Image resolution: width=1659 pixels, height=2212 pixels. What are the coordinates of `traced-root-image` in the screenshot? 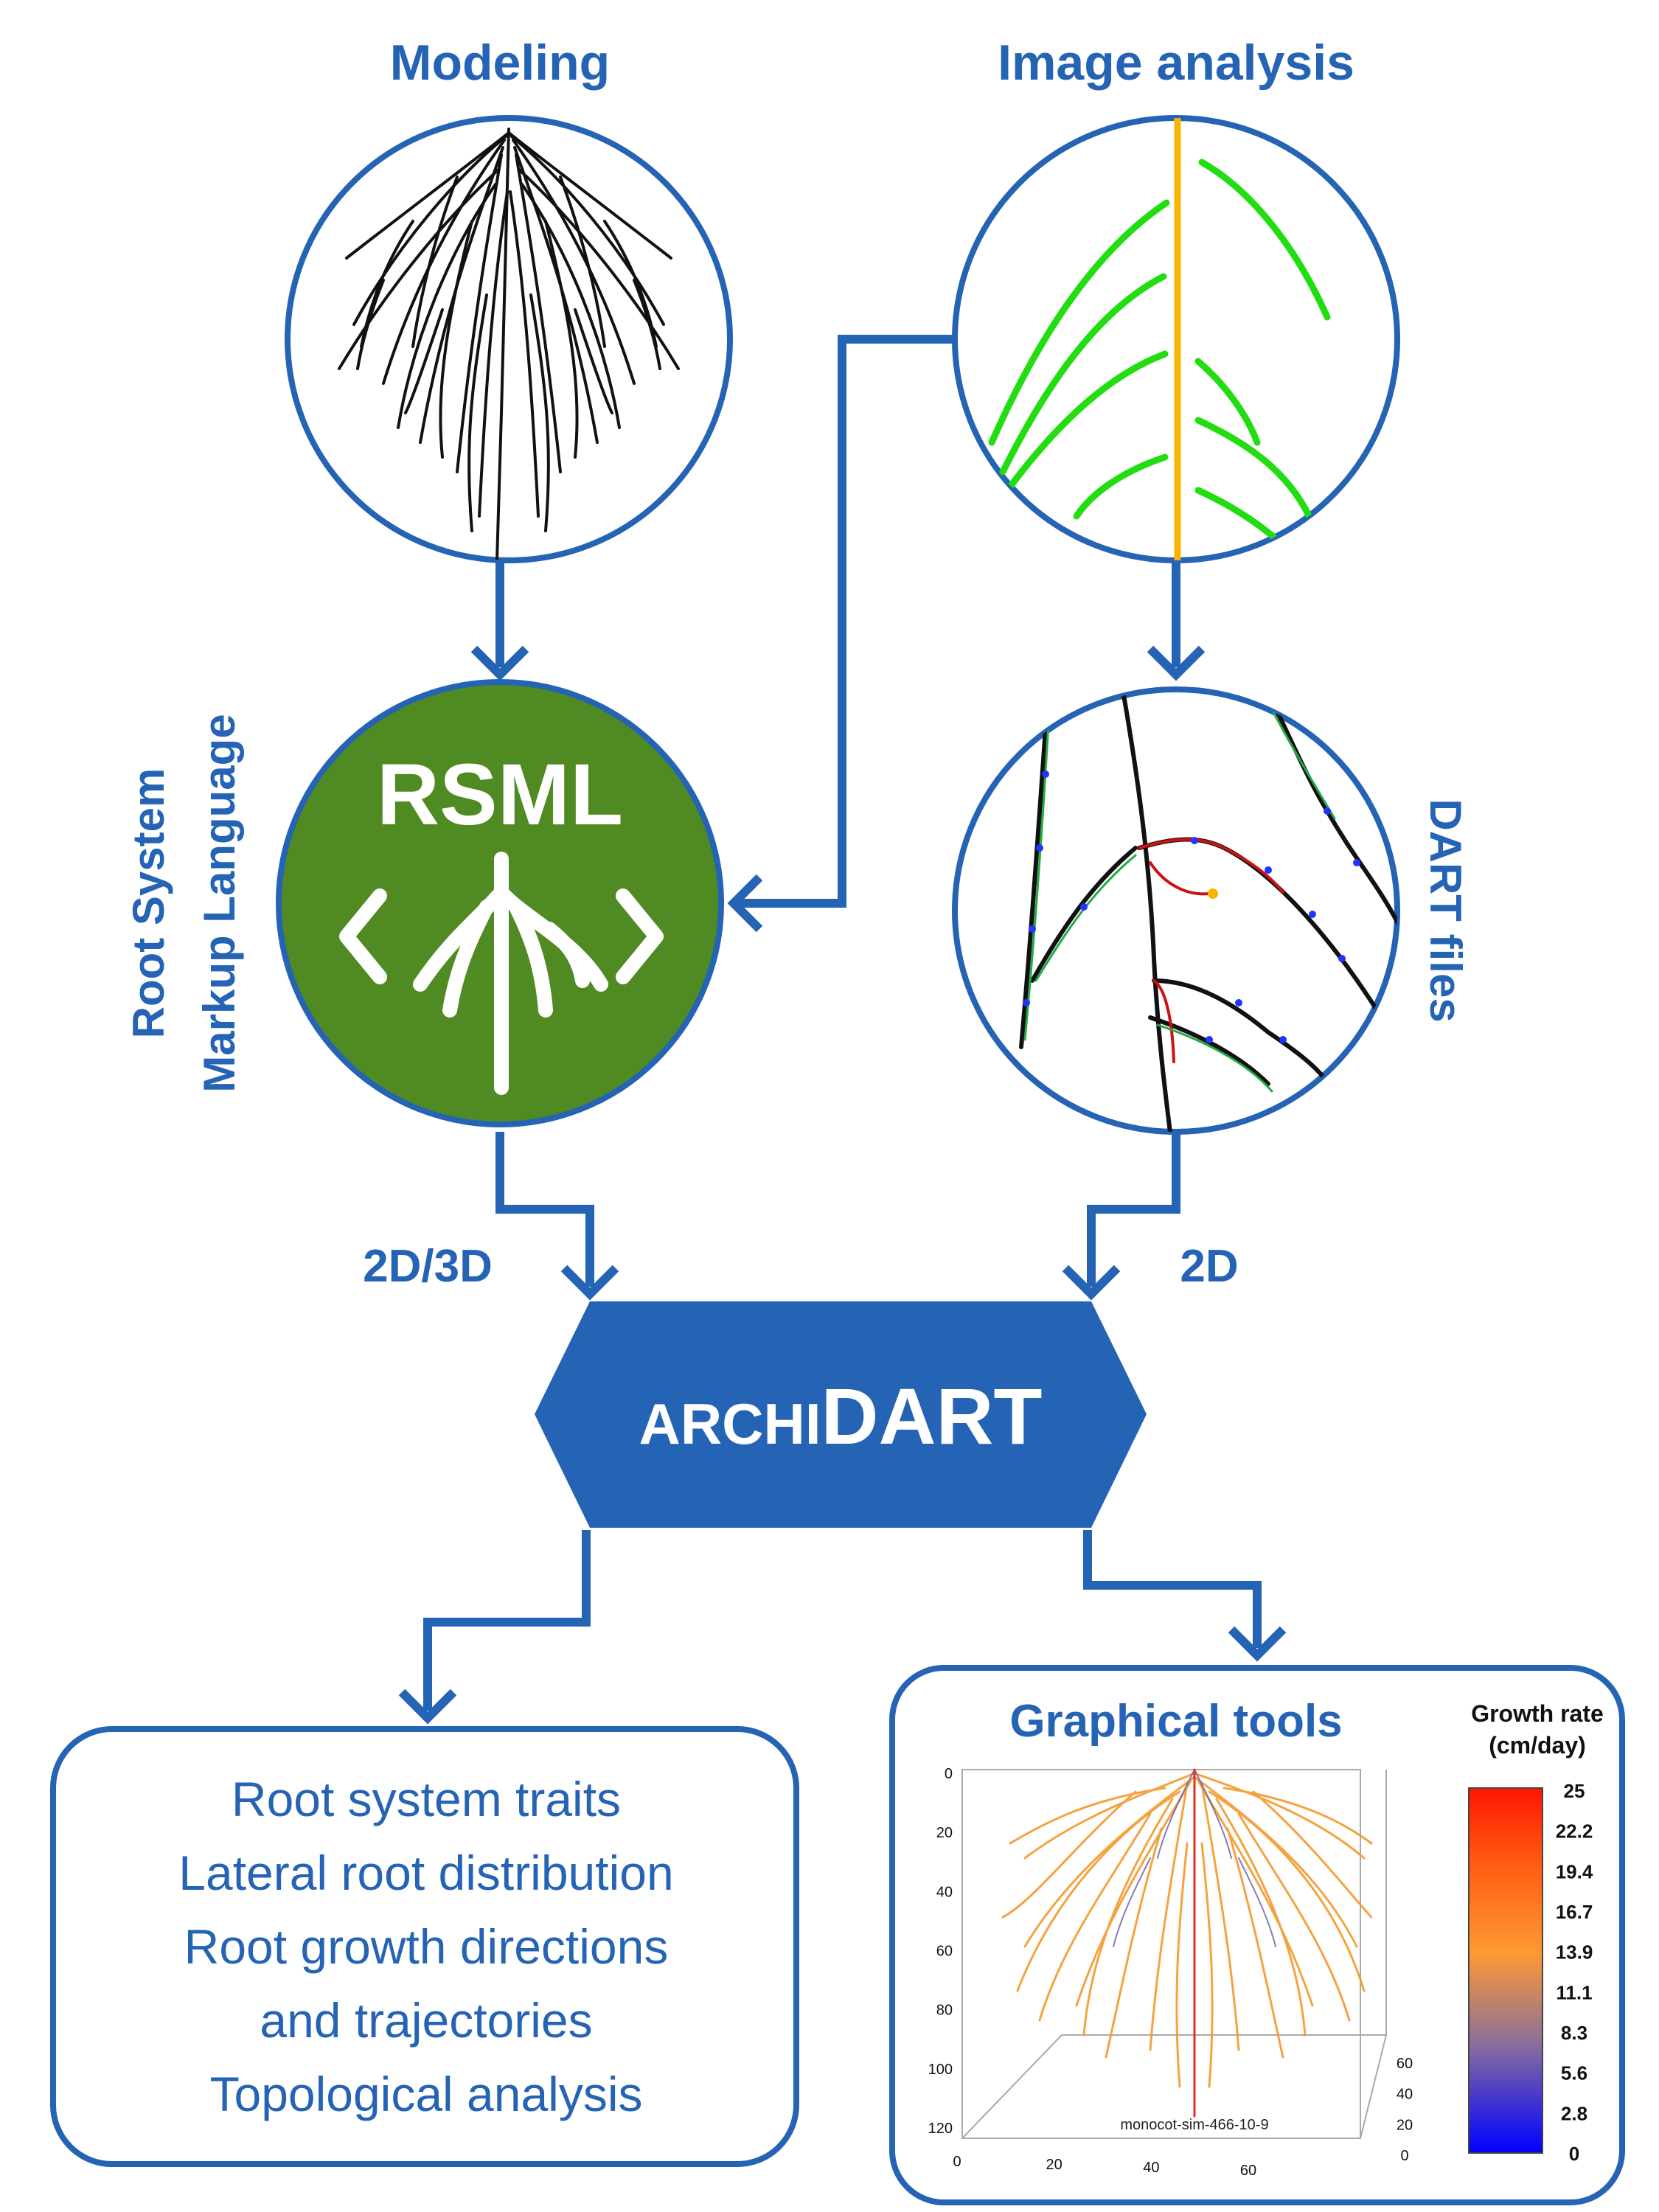 It's located at (1159, 339).